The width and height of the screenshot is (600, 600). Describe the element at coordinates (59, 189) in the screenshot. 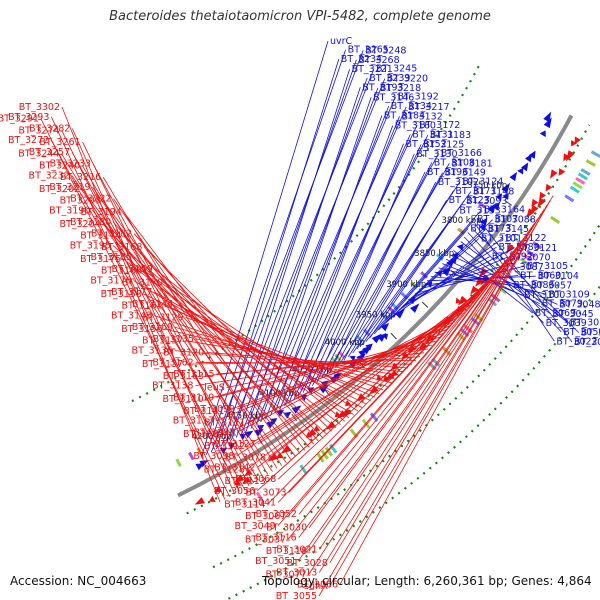

I see `reverse-gene-label-14: BT_3202` at that location.